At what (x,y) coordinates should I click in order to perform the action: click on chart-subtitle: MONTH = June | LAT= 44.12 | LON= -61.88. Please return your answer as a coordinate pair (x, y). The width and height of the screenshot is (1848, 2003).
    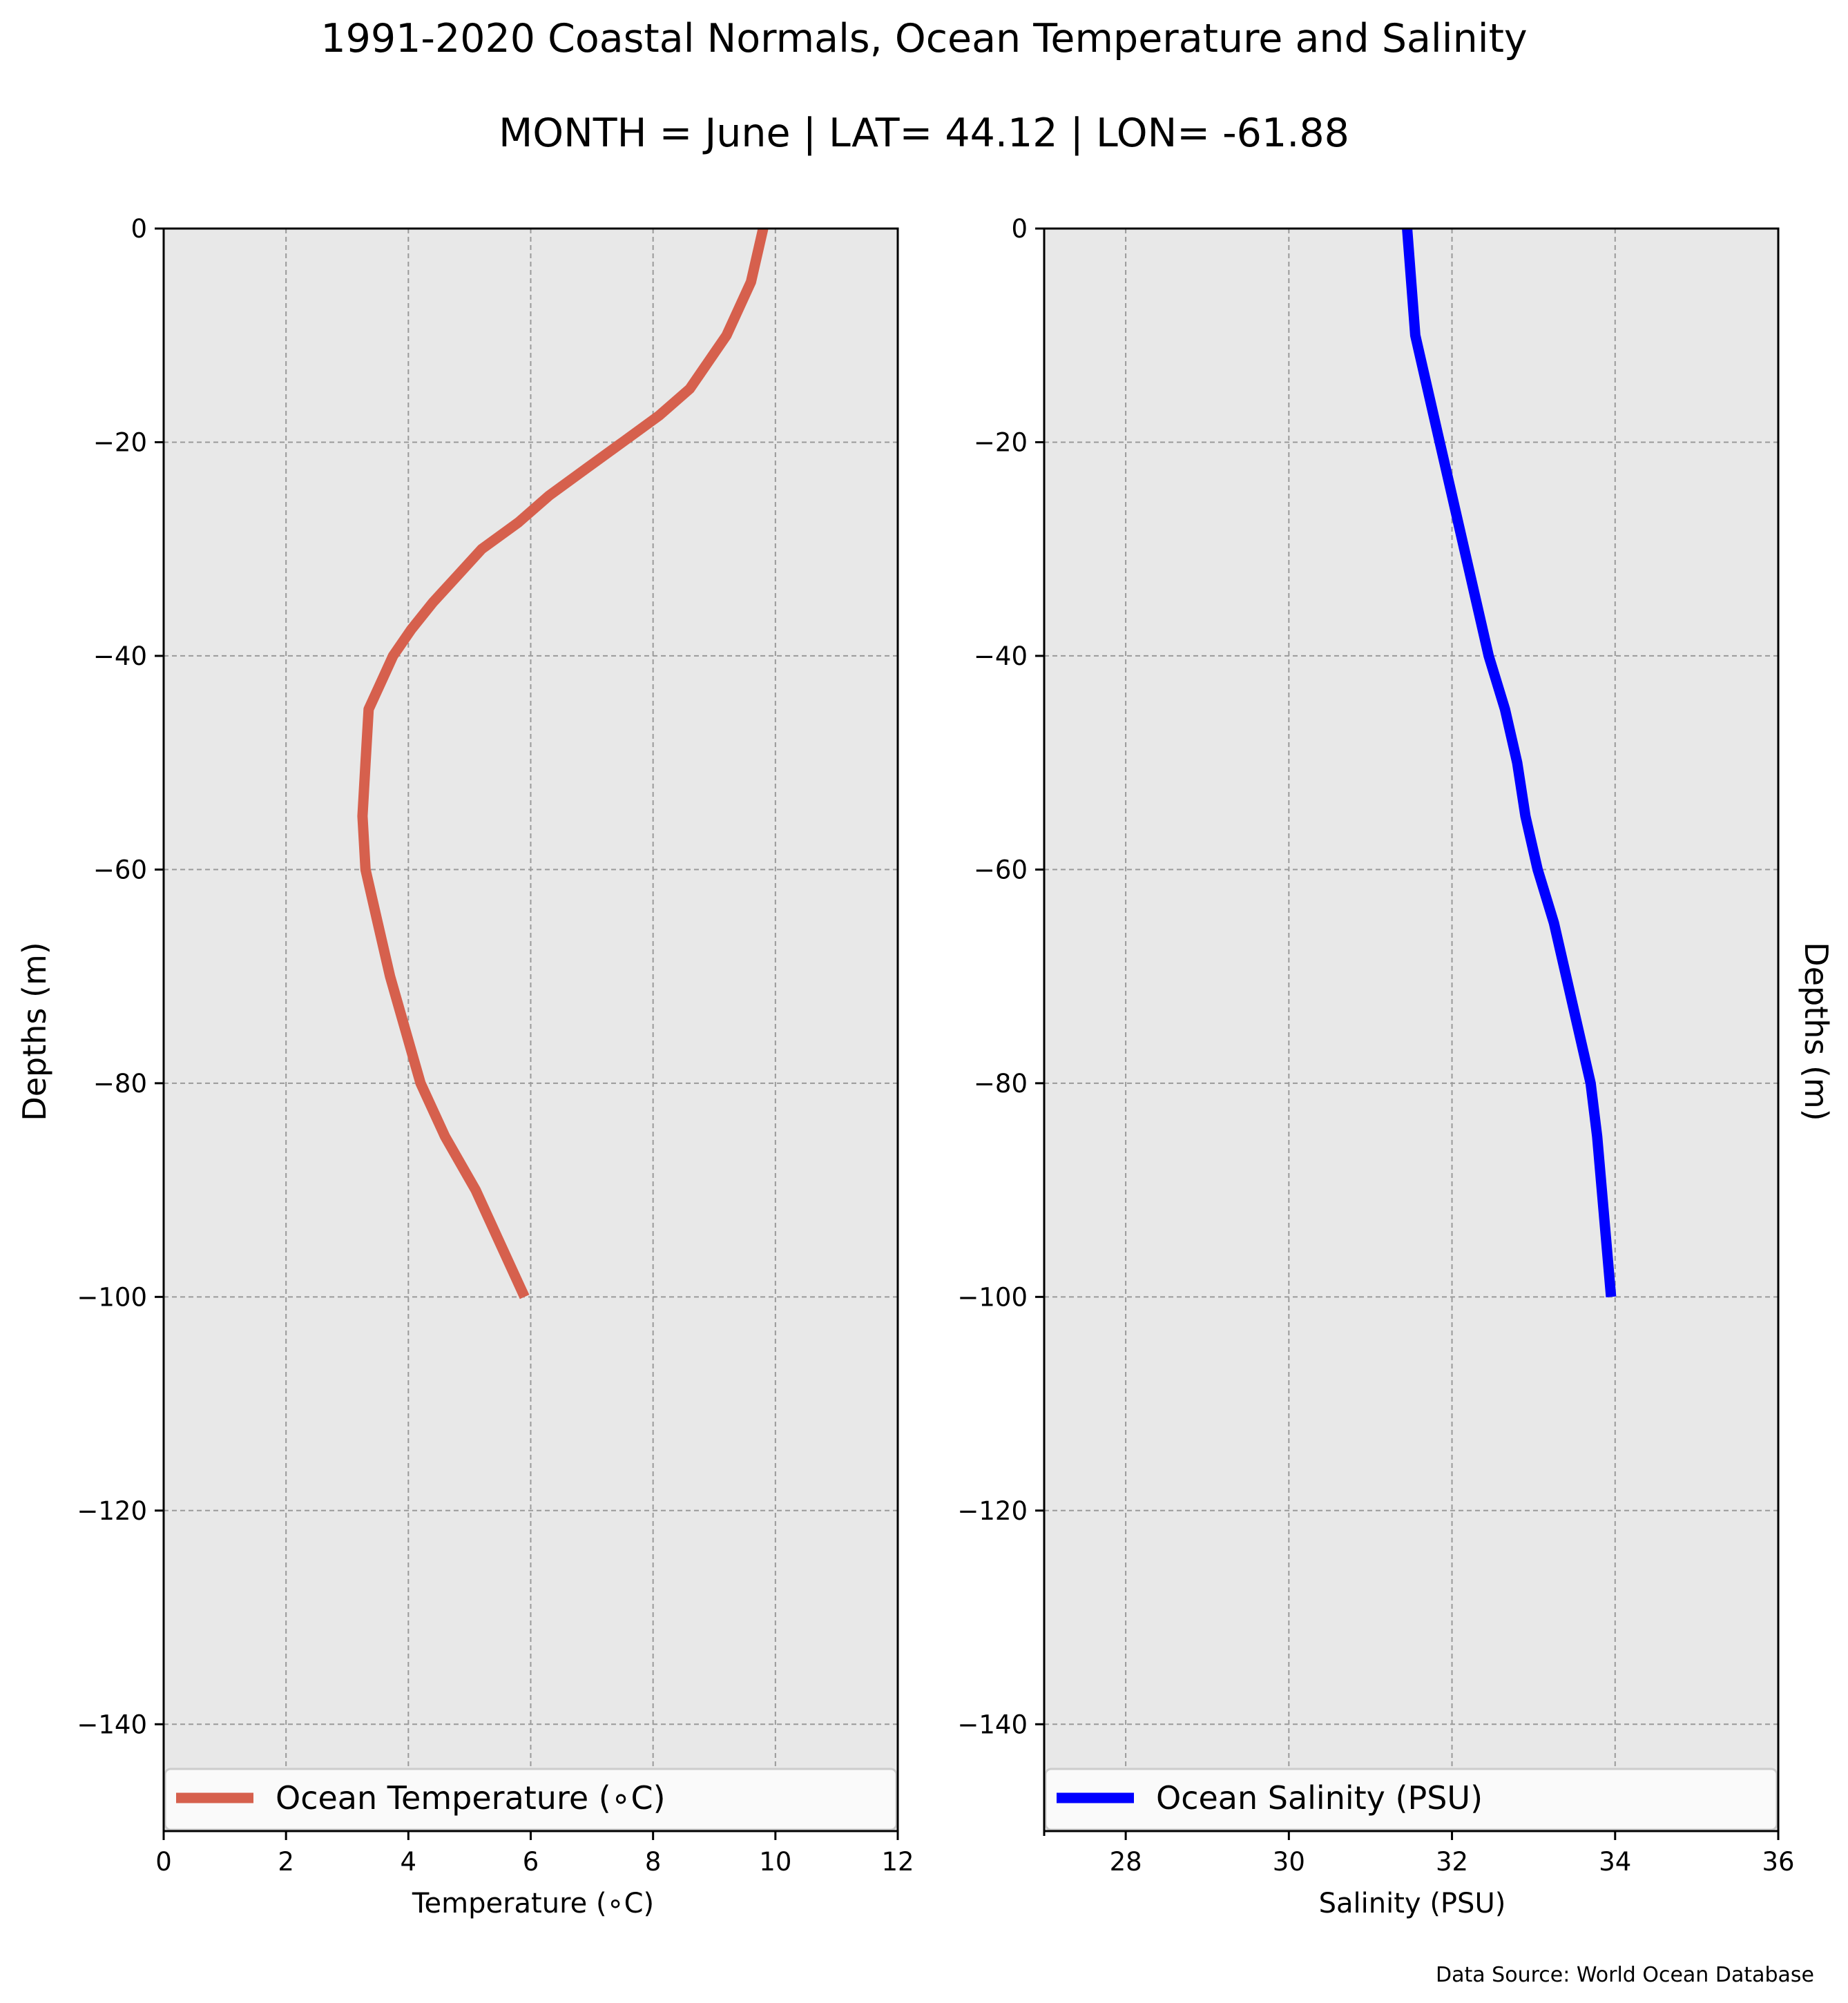
    Looking at the image, I should click on (924, 133).